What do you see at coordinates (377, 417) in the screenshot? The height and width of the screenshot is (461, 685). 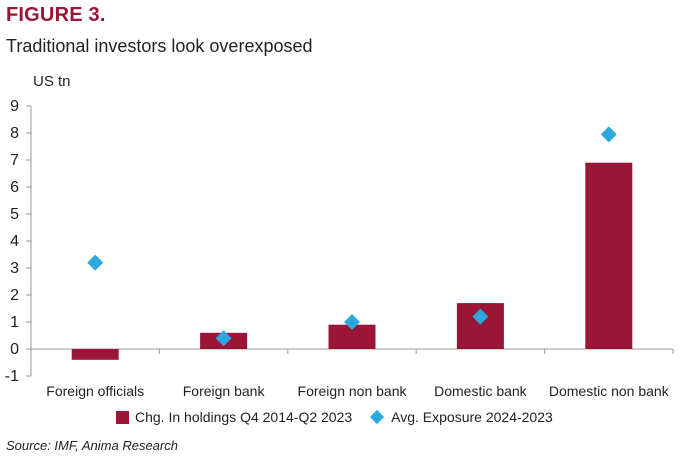 I see `legend-diamond-swatch` at bounding box center [377, 417].